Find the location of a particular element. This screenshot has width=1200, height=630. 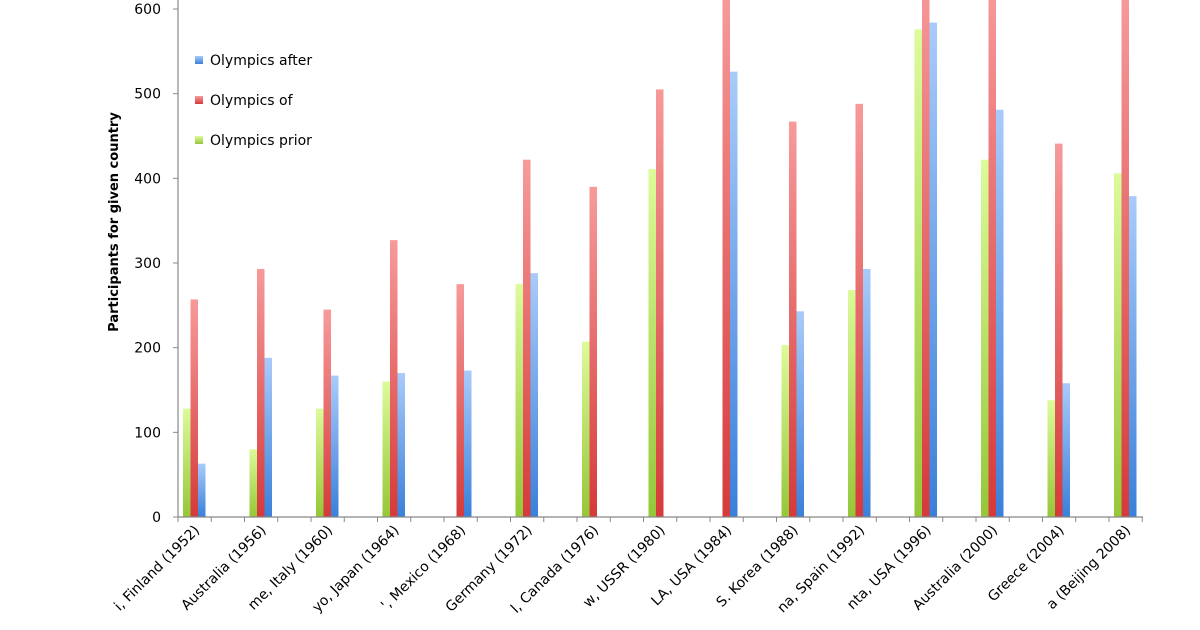

legend: Olympics after Olympics of Olympics prior is located at coordinates (253, 101).